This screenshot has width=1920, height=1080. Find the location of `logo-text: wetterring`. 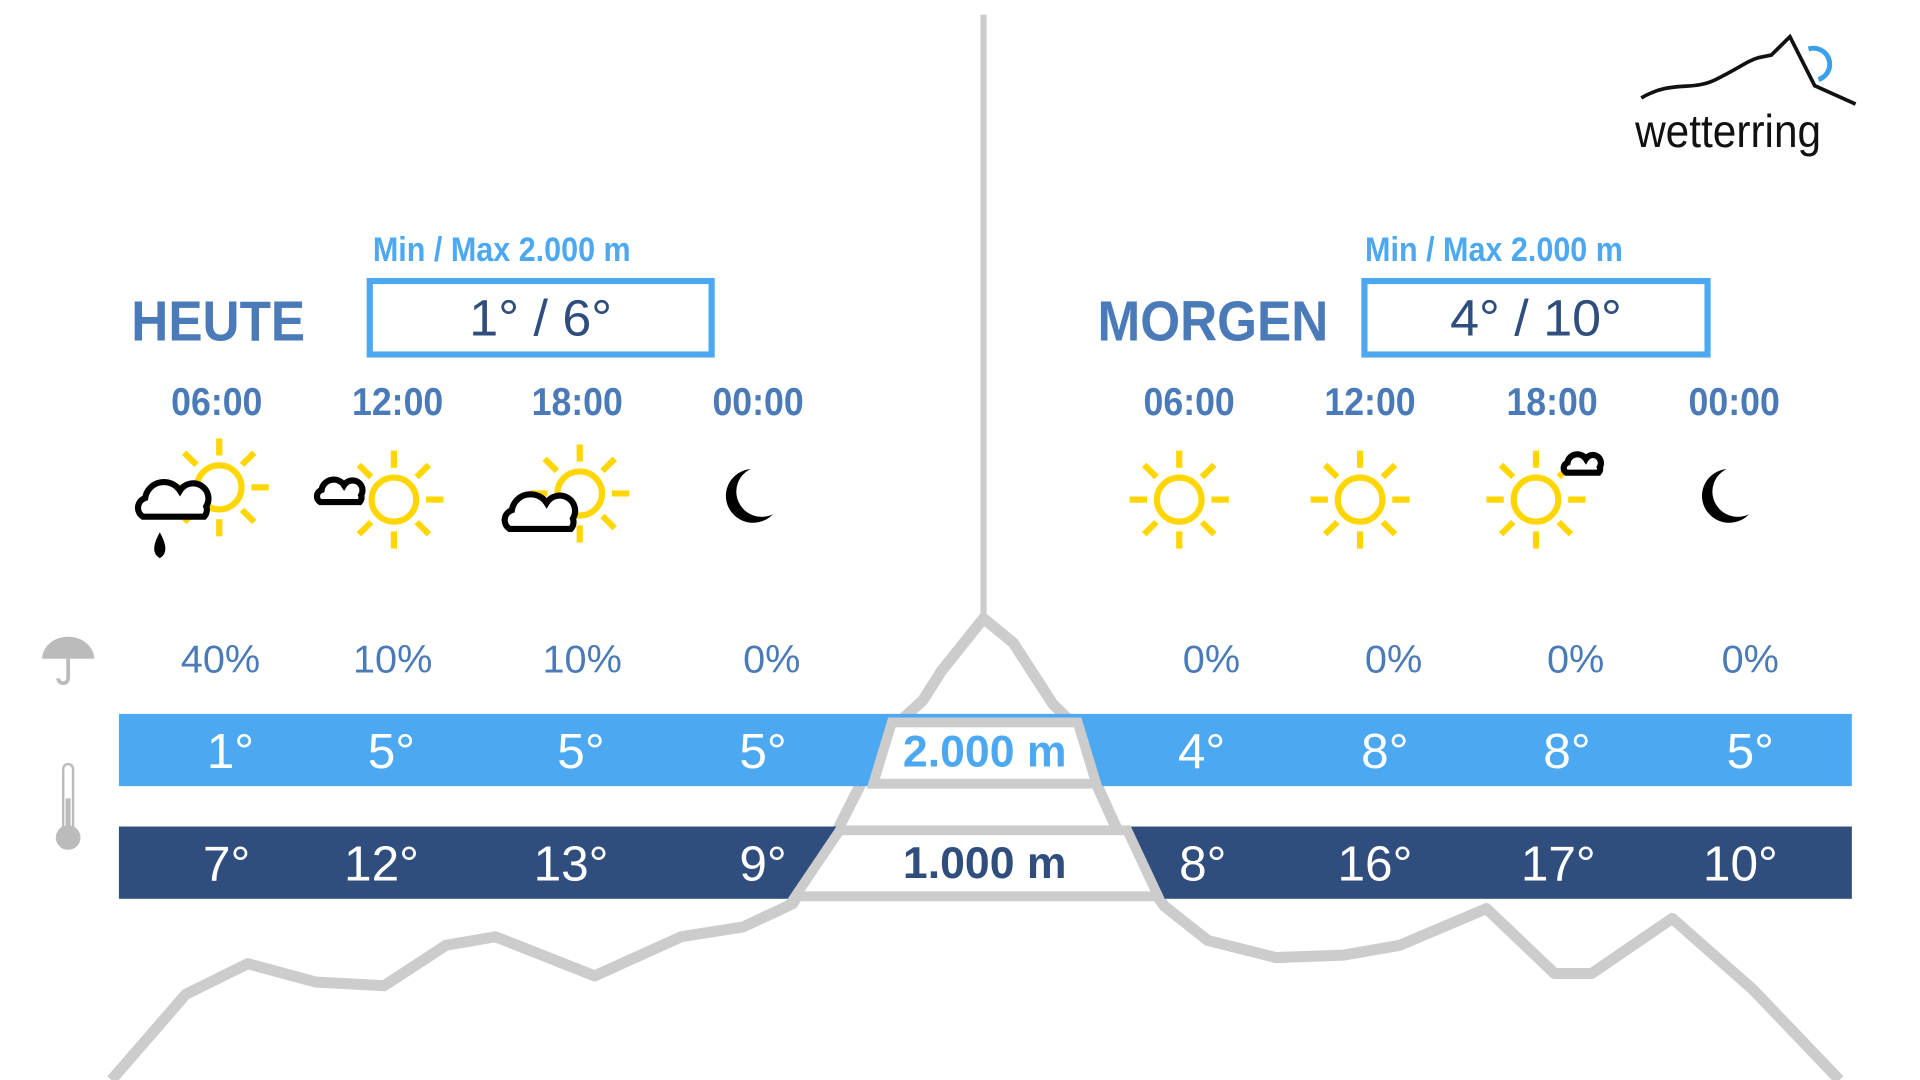

logo-text: wetterring is located at coordinates (1728, 132).